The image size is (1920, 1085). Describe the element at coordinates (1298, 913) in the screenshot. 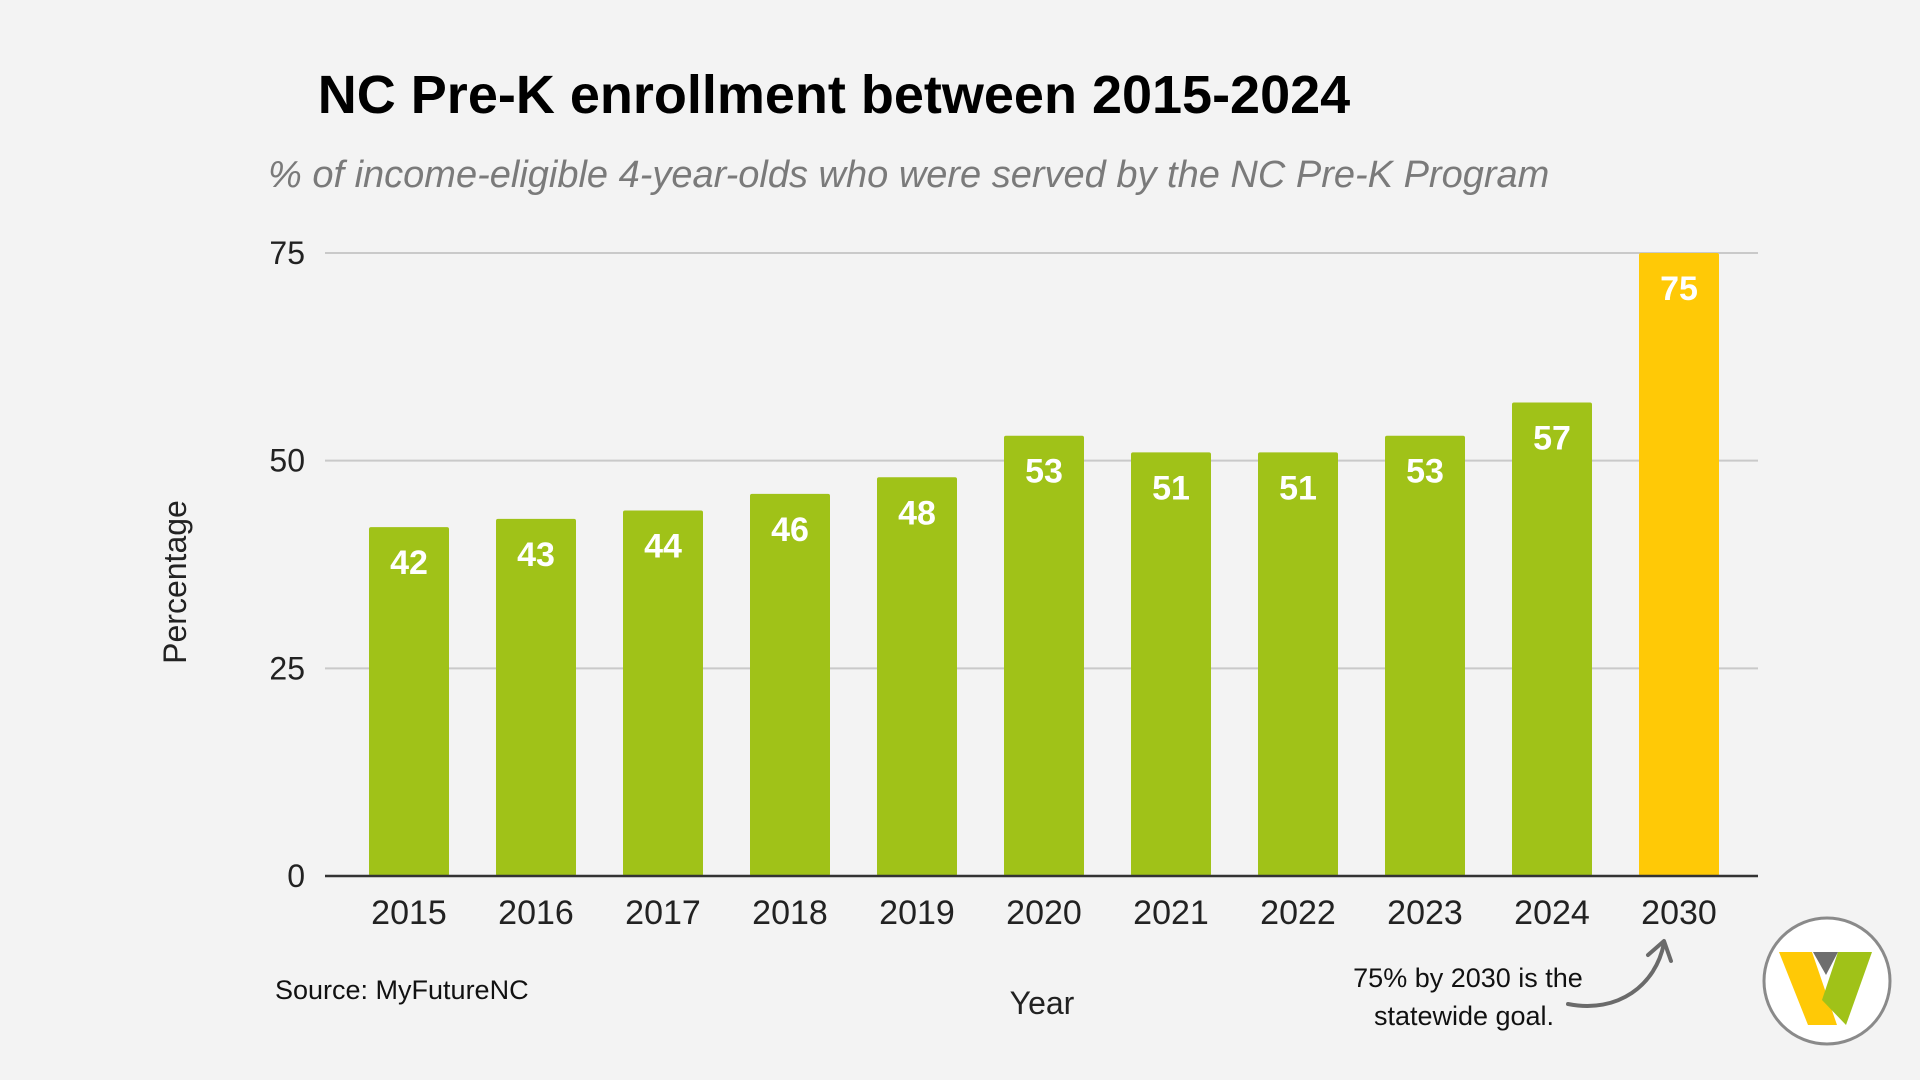

I see `x-tick-label: 2022` at that location.